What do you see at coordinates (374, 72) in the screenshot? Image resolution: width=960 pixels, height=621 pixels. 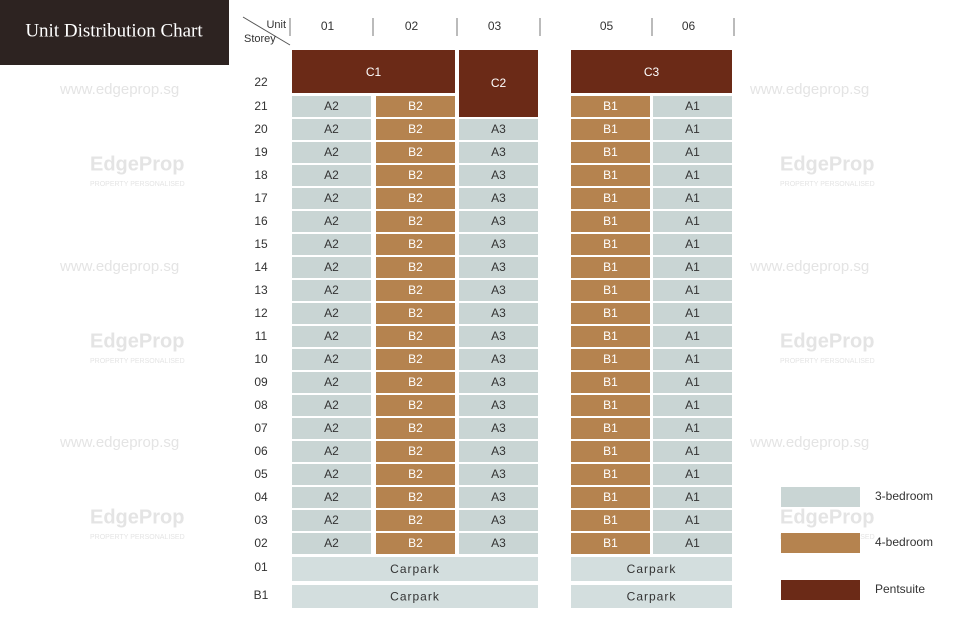 I see `penthouse-label: C1` at bounding box center [374, 72].